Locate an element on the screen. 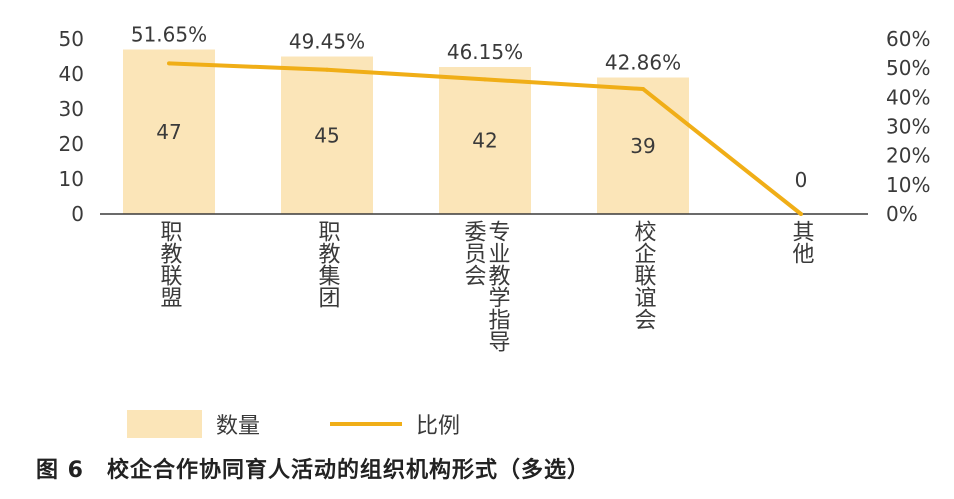 The height and width of the screenshot is (499, 954). legend-item-line: 比例 is located at coordinates (395, 424).